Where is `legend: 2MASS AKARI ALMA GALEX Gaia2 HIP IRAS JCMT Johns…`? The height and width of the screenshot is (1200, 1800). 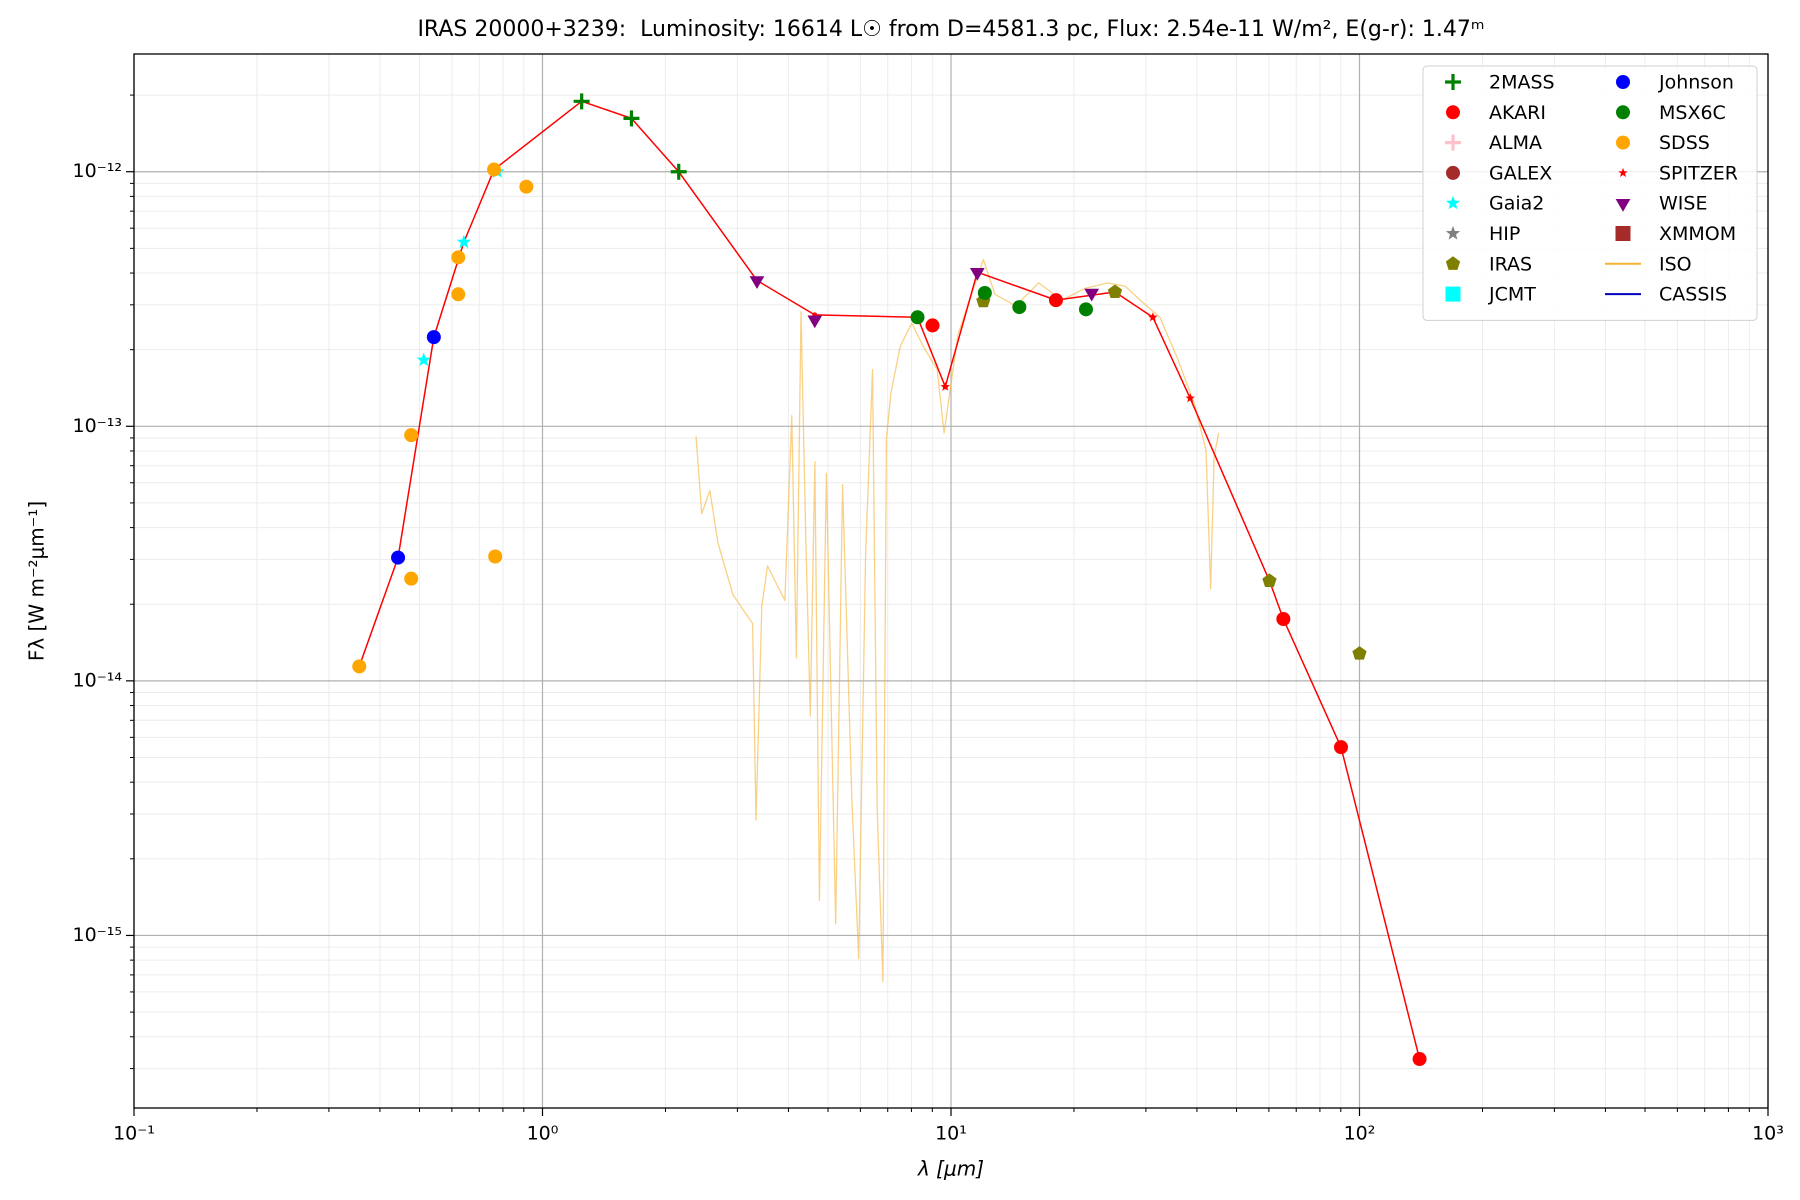 legend: 2MASS AKARI ALMA GALEX Gaia2 HIP IRAS JCMT Johns… is located at coordinates (1590, 193).